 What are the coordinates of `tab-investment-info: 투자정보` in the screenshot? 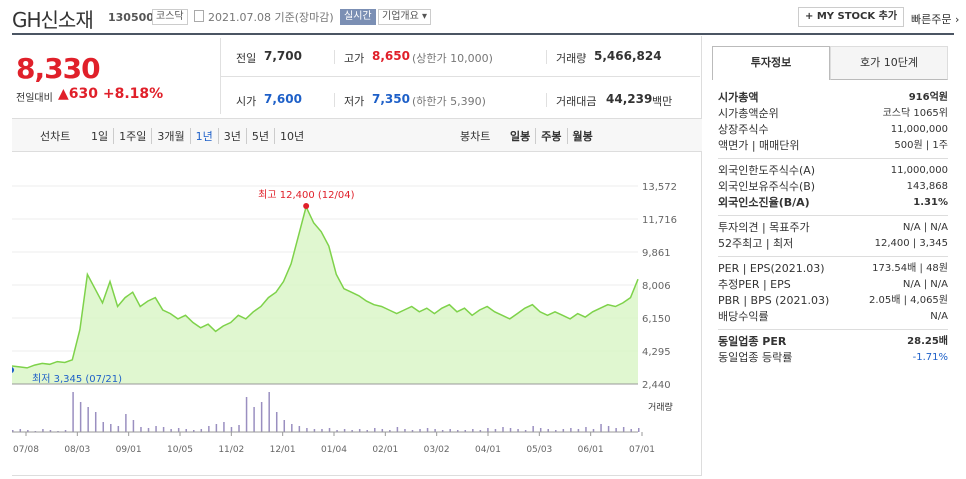 It's located at (771, 63).